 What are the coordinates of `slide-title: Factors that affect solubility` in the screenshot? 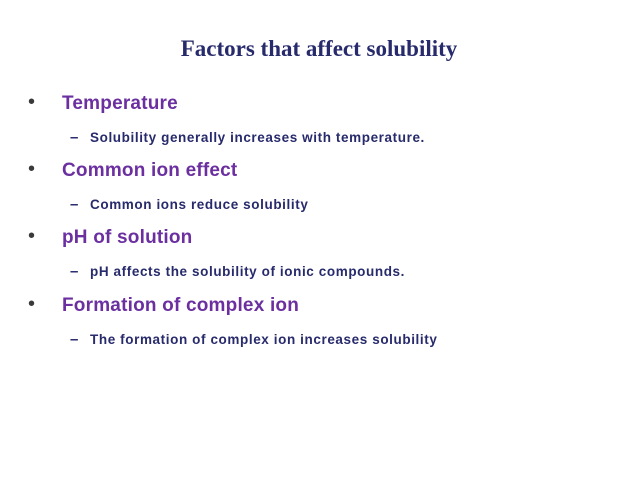 It's located at (319, 48).